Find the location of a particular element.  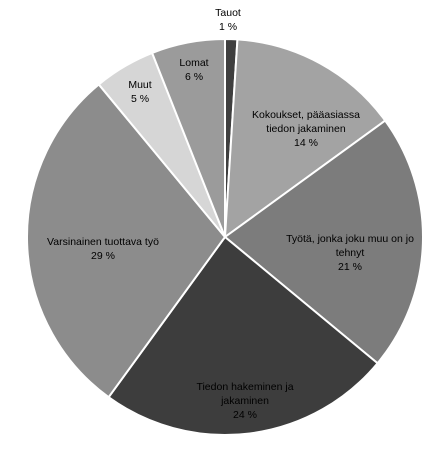

slice-name-tauot: Tauot is located at coordinates (228, 13).